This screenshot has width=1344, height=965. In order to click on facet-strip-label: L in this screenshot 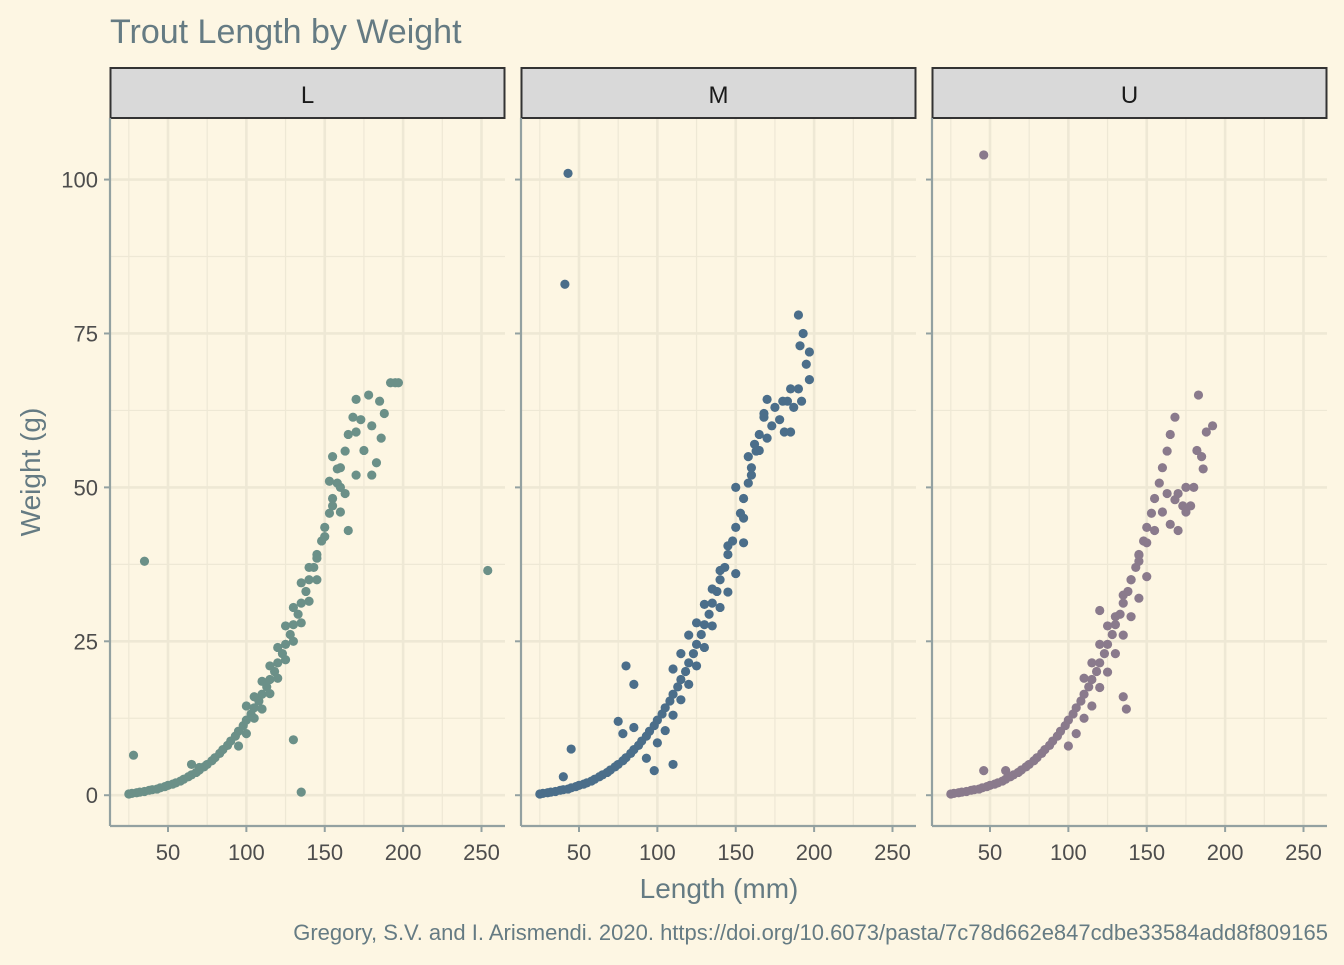, I will do `click(307, 95)`.